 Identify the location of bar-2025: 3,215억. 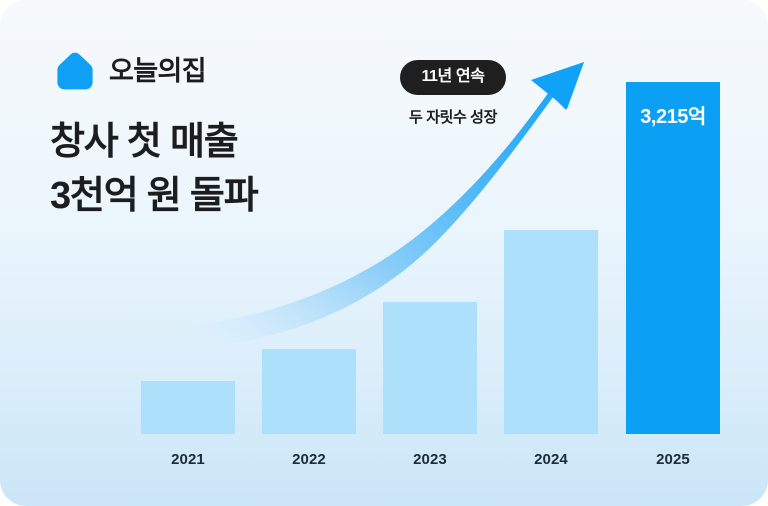
(673, 258).